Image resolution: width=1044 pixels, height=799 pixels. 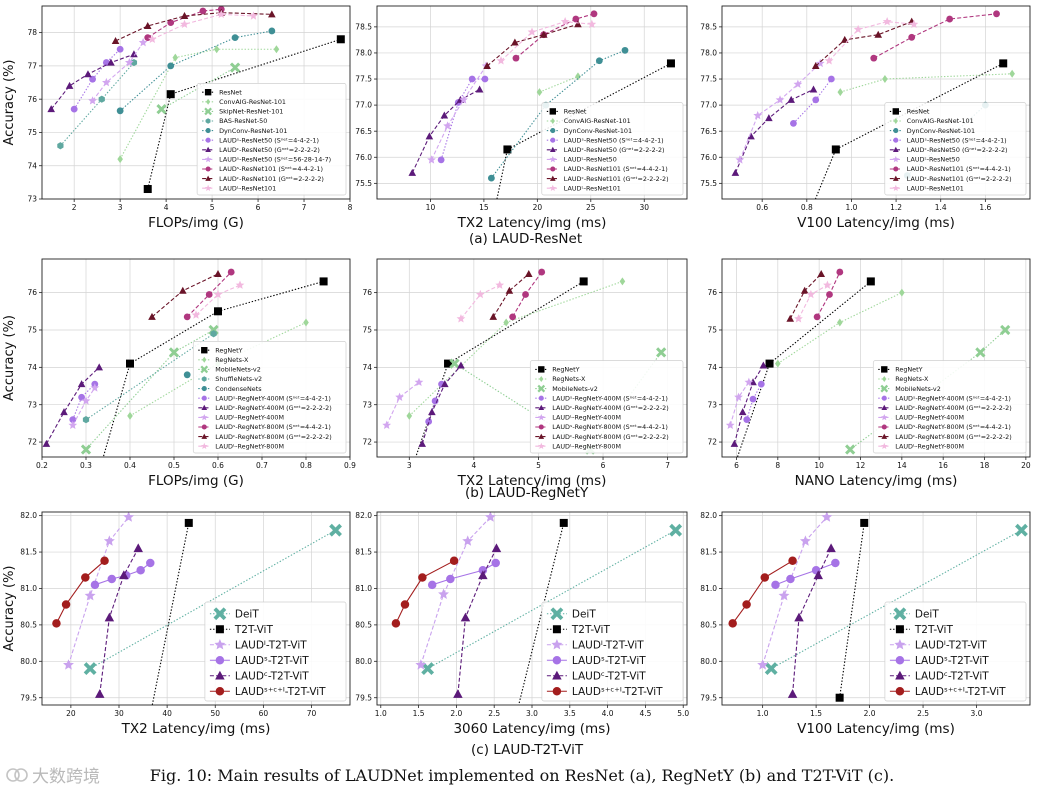 What do you see at coordinates (363, 105) in the screenshot?
I see `y-tick-label: 77.0` at bounding box center [363, 105].